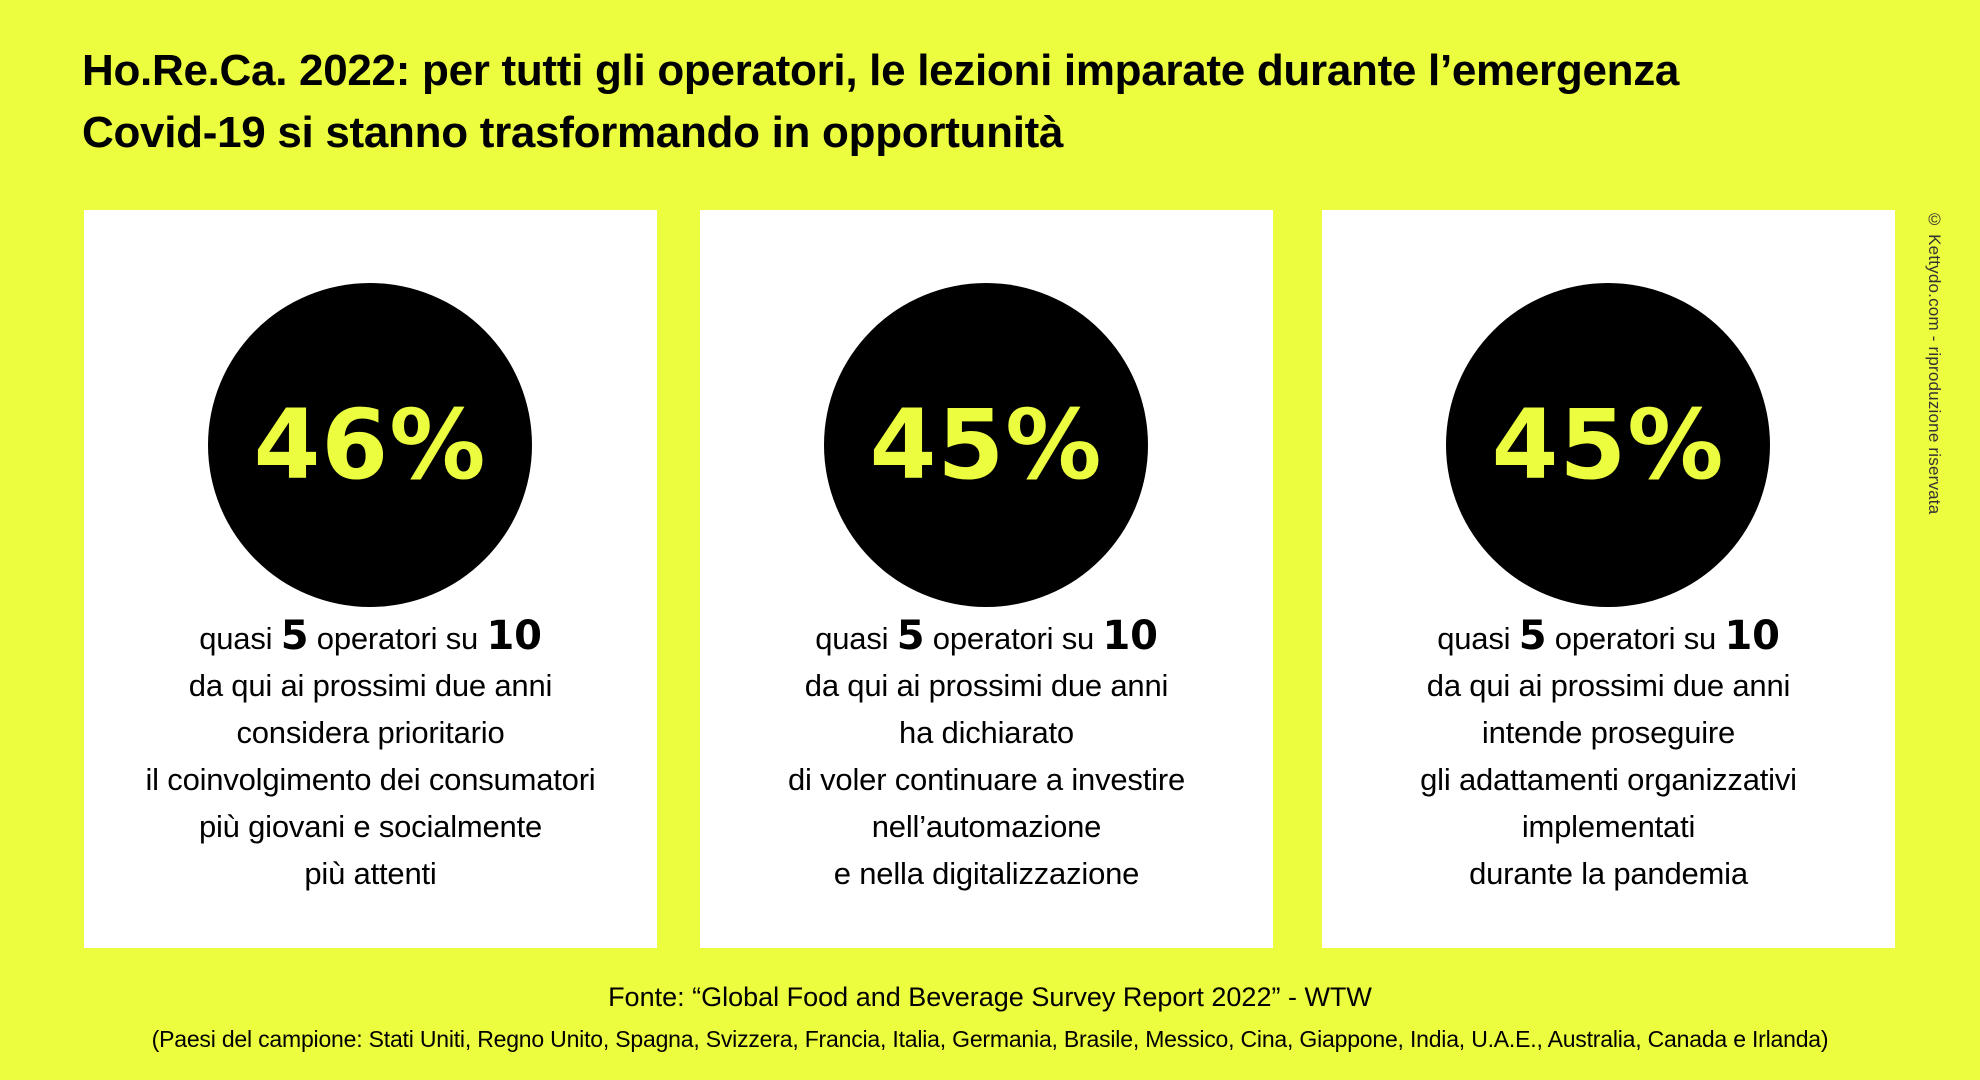 The width and height of the screenshot is (1980, 1080). Describe the element at coordinates (1608, 779) in the screenshot. I see `stat-line: gli adattamenti organizzativi` at that location.